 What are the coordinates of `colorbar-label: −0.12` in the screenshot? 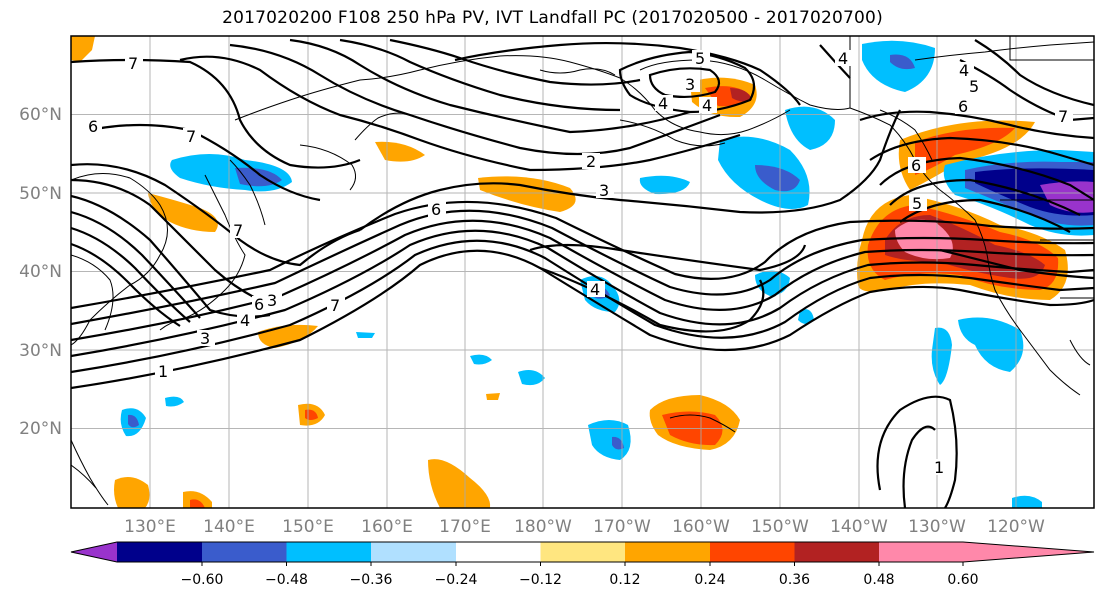 It's located at (540, 580).